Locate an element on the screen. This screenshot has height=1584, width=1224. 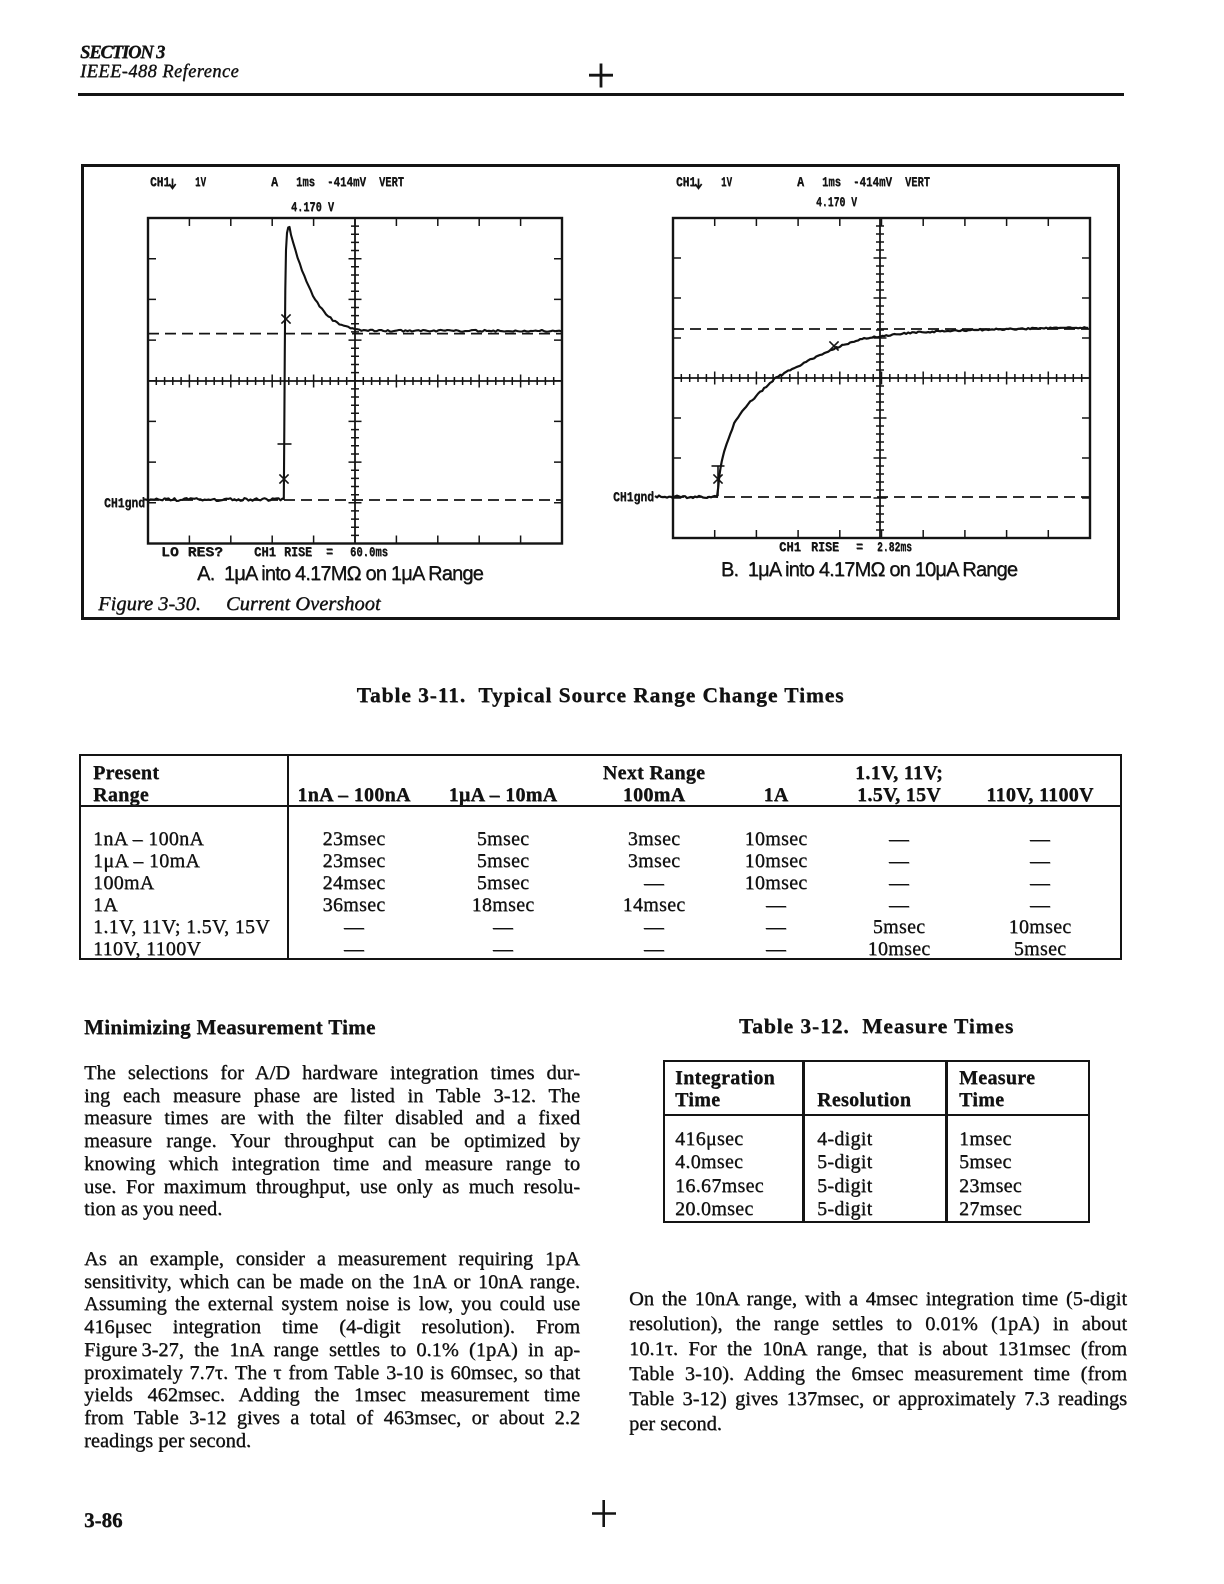
svg-text: 2.82ms is located at coordinates (894, 548).